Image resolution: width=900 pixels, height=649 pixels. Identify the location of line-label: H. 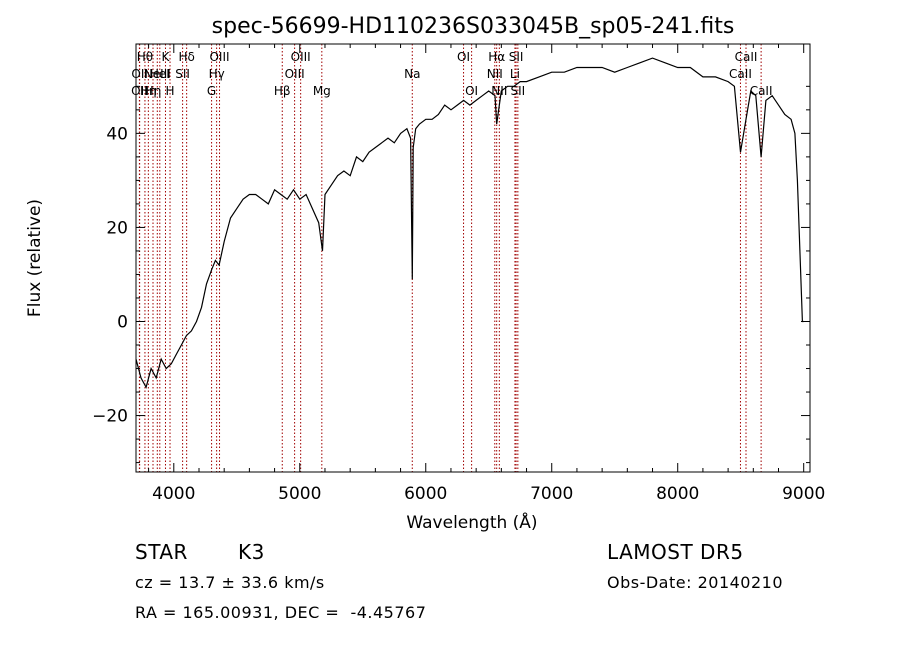
(169, 91).